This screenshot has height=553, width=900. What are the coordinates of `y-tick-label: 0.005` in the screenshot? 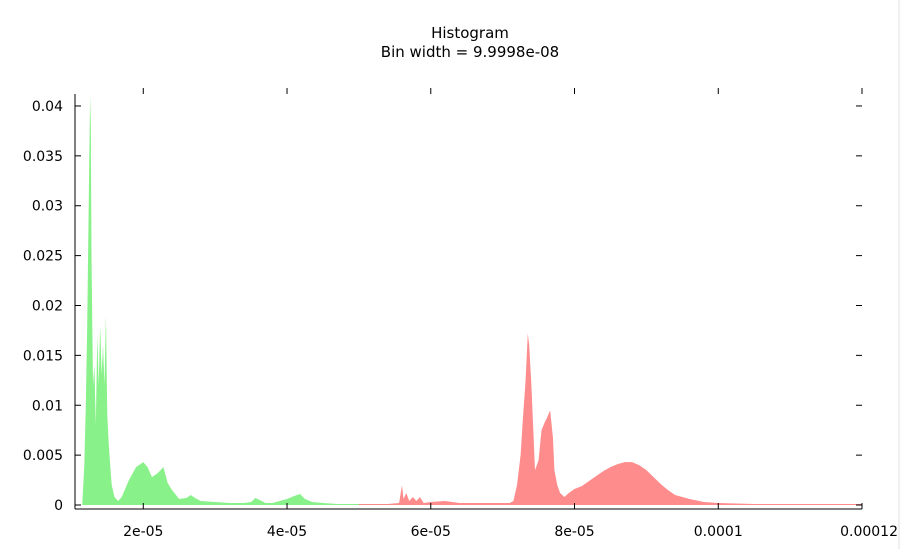 It's located at (43, 456).